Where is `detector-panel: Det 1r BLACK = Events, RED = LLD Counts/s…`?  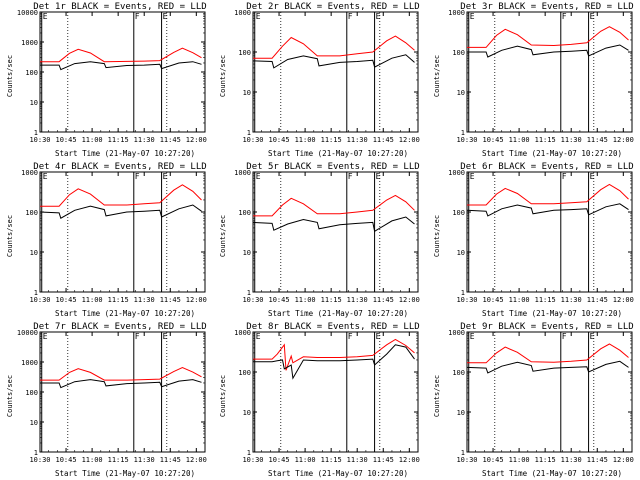
detector-panel: Det 1r BLACK = Events, RED = LLD Counts/s… is located at coordinates (106, 80).